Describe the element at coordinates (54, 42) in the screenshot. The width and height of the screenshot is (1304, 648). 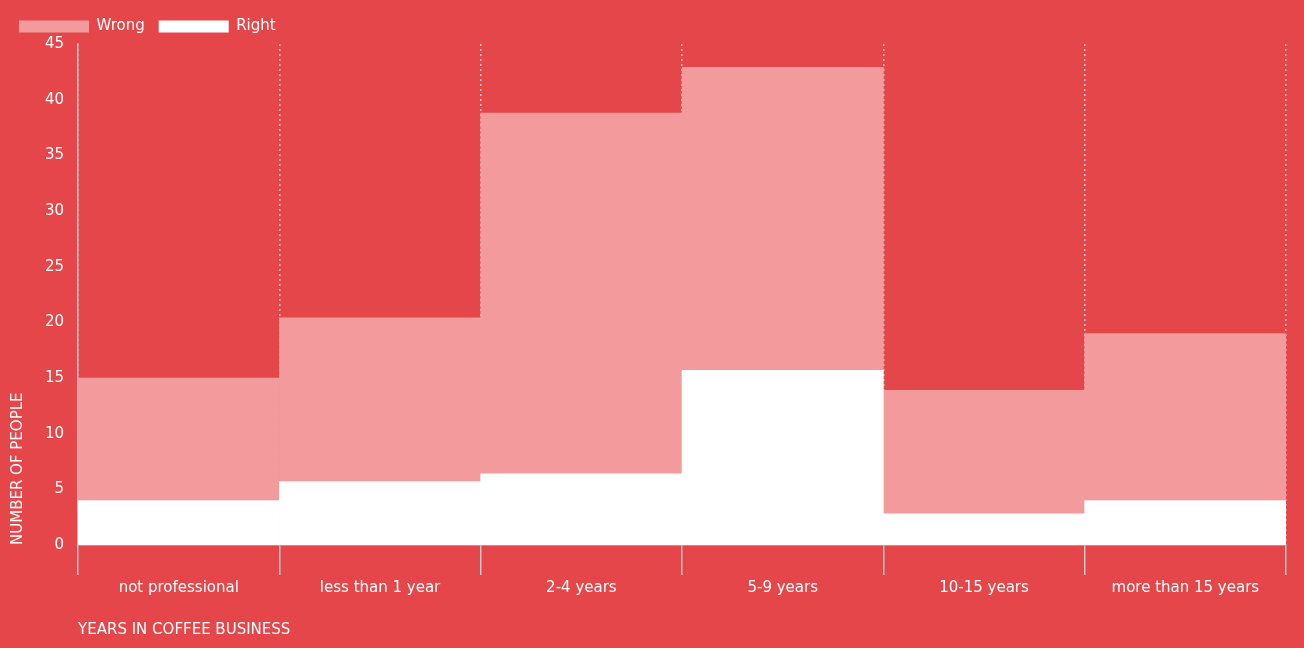
I see `y-tick-label: 45` at that location.